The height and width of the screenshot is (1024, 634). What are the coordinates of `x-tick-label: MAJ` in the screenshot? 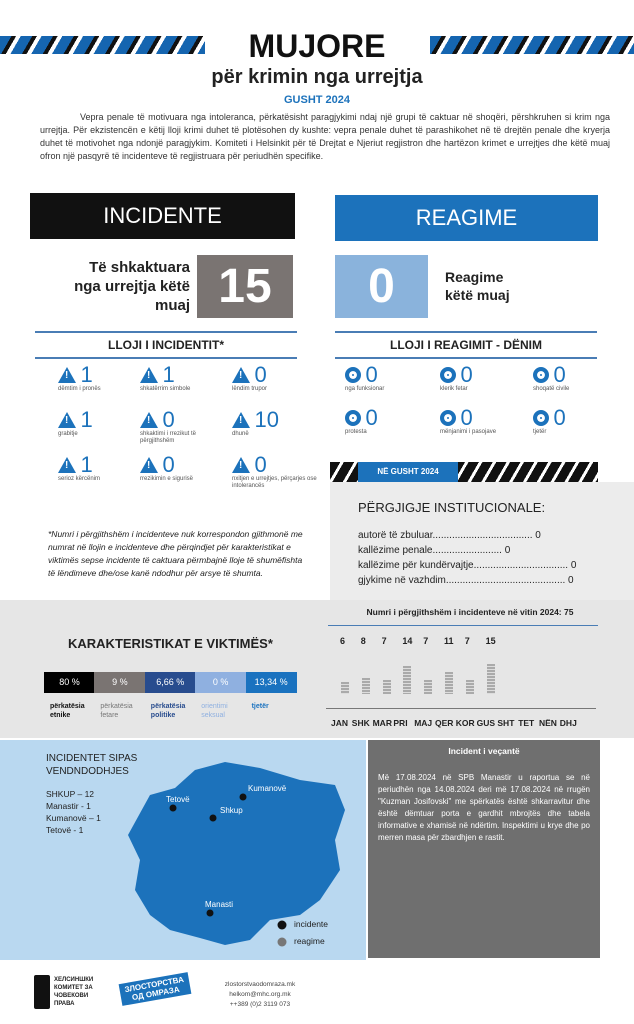 It's located at (423, 723).